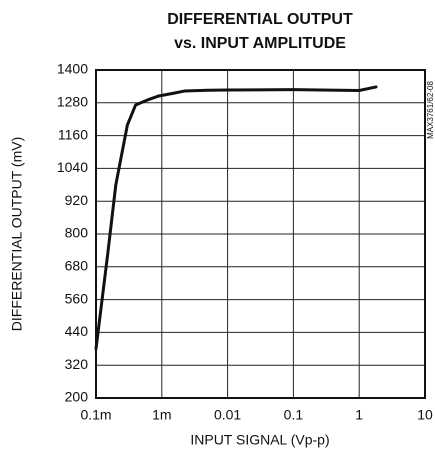 Image resolution: width=435 pixels, height=459 pixels. Describe the element at coordinates (77, 331) in the screenshot. I see `y-tick-label: 440` at that location.